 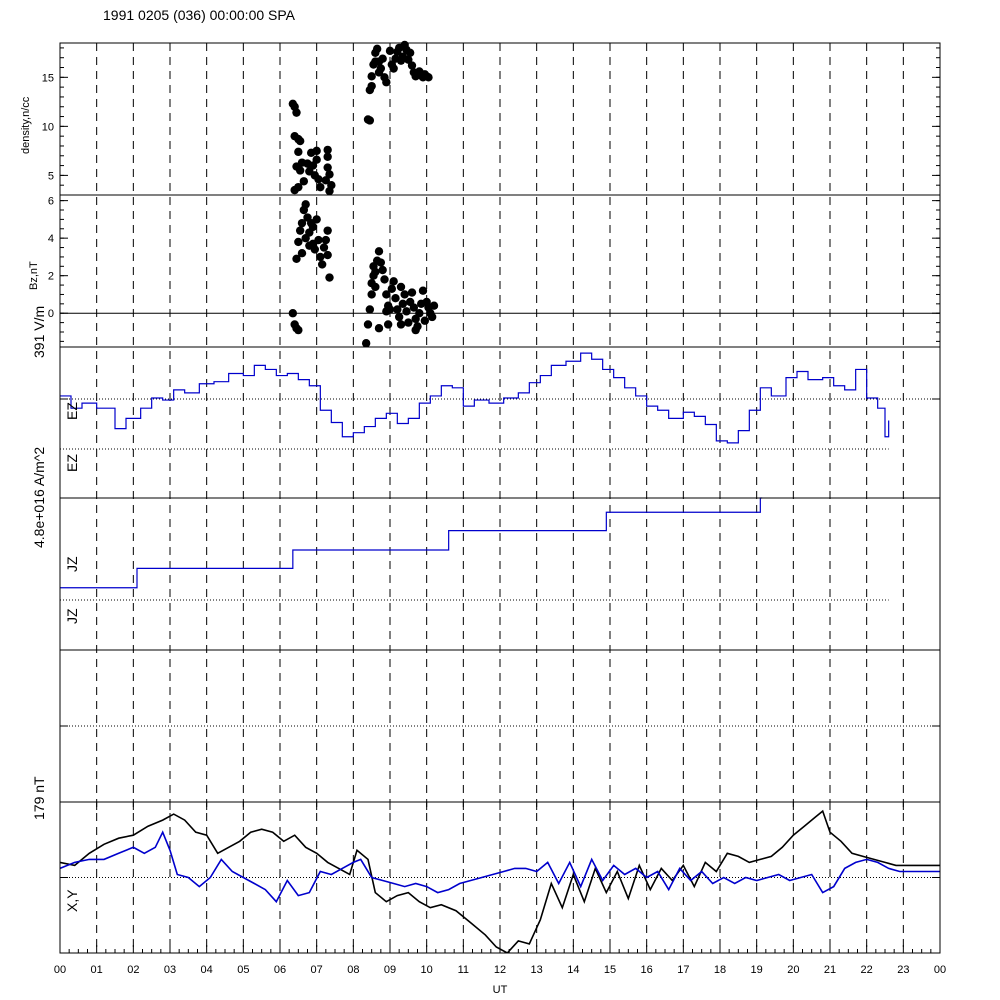 What do you see at coordinates (867, 970) in the screenshot?
I see `x-tick-label: 22` at bounding box center [867, 970].